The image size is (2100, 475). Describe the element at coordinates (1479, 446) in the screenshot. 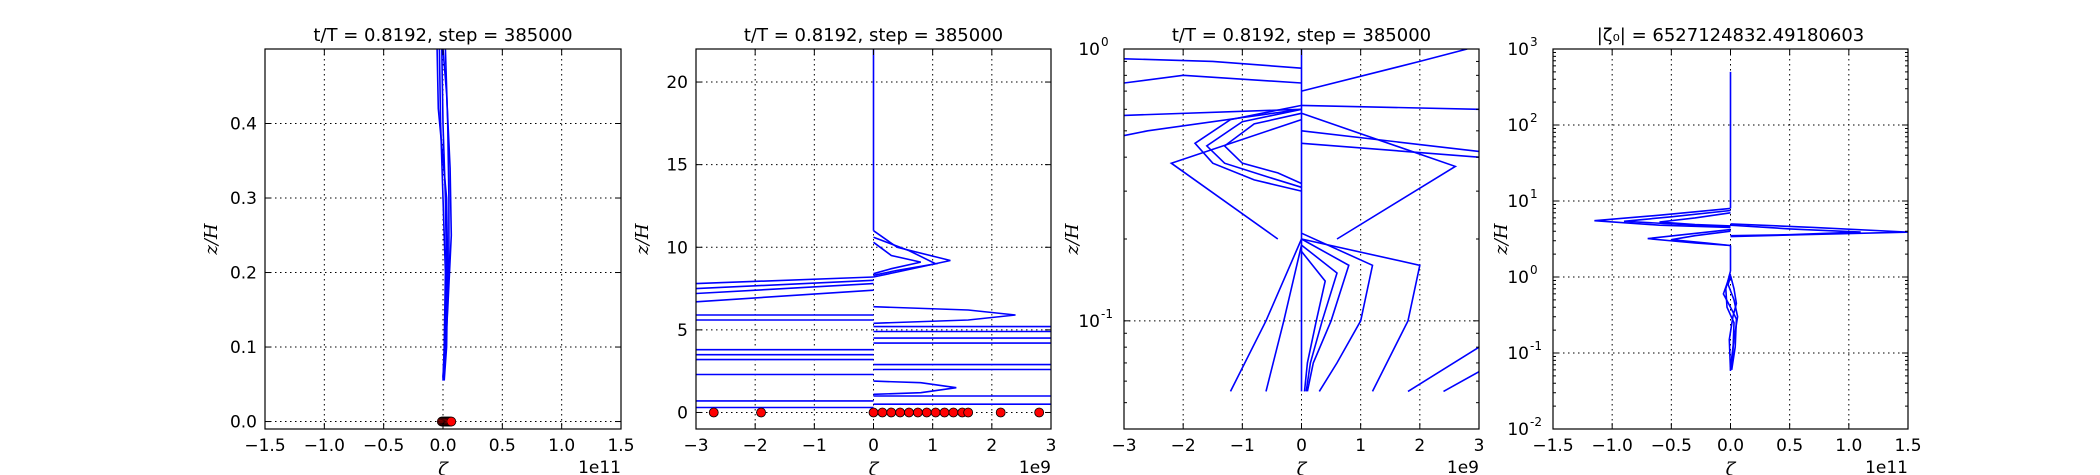

I see `x-tick-label: 3` at that location.